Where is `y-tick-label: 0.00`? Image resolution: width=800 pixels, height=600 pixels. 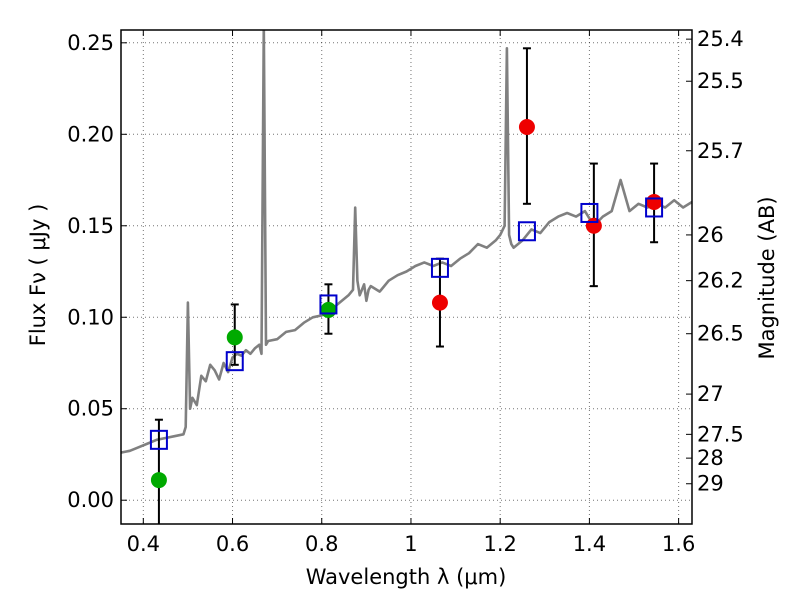
y-tick-label: 0.00 is located at coordinates (90, 500).